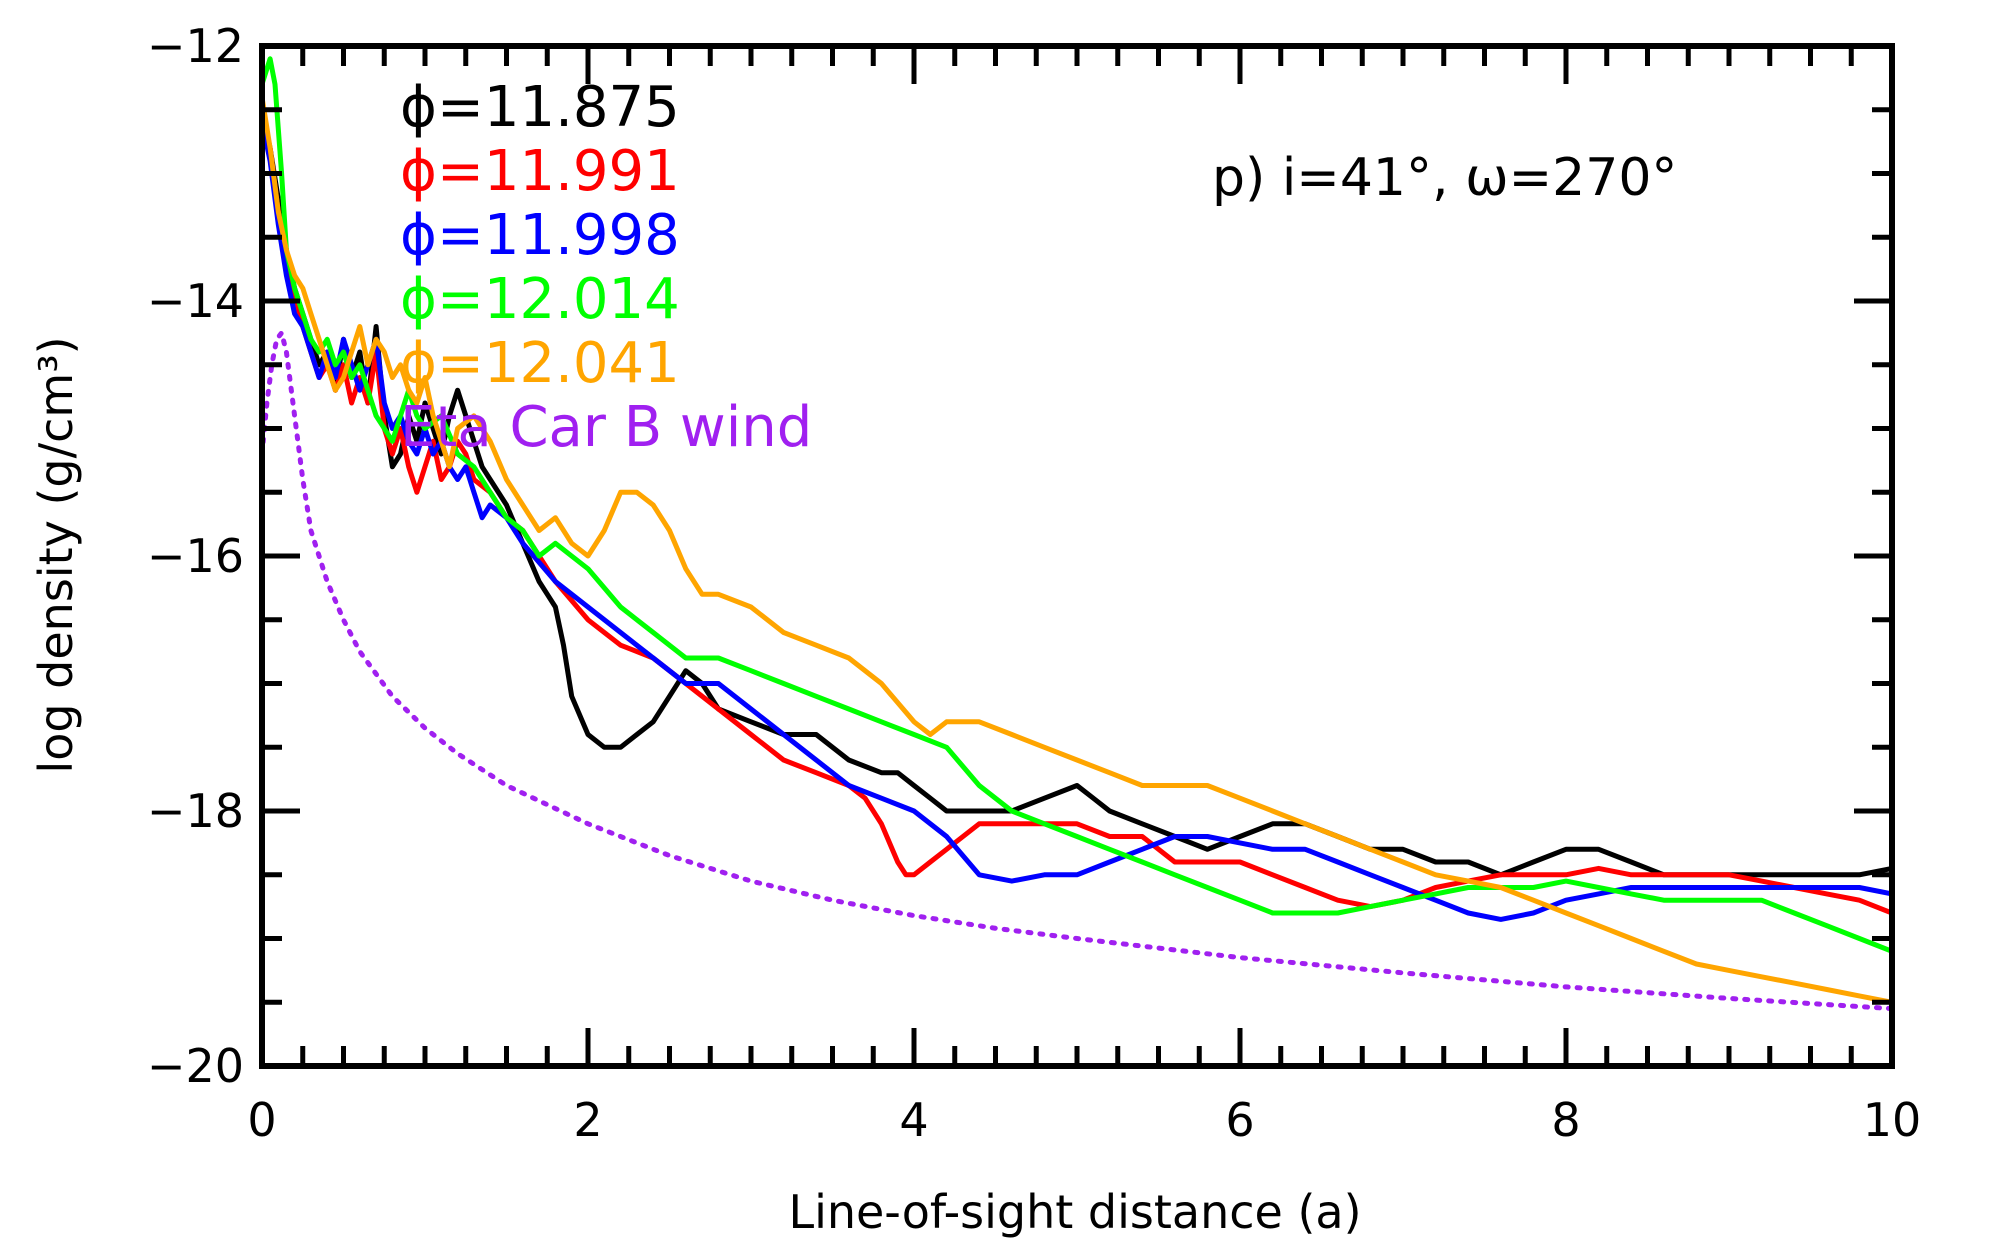 This screenshot has width=2000, height=1243. I want to click on x-axis-title: Line-of-sight distance (a), so click(1074, 1212).